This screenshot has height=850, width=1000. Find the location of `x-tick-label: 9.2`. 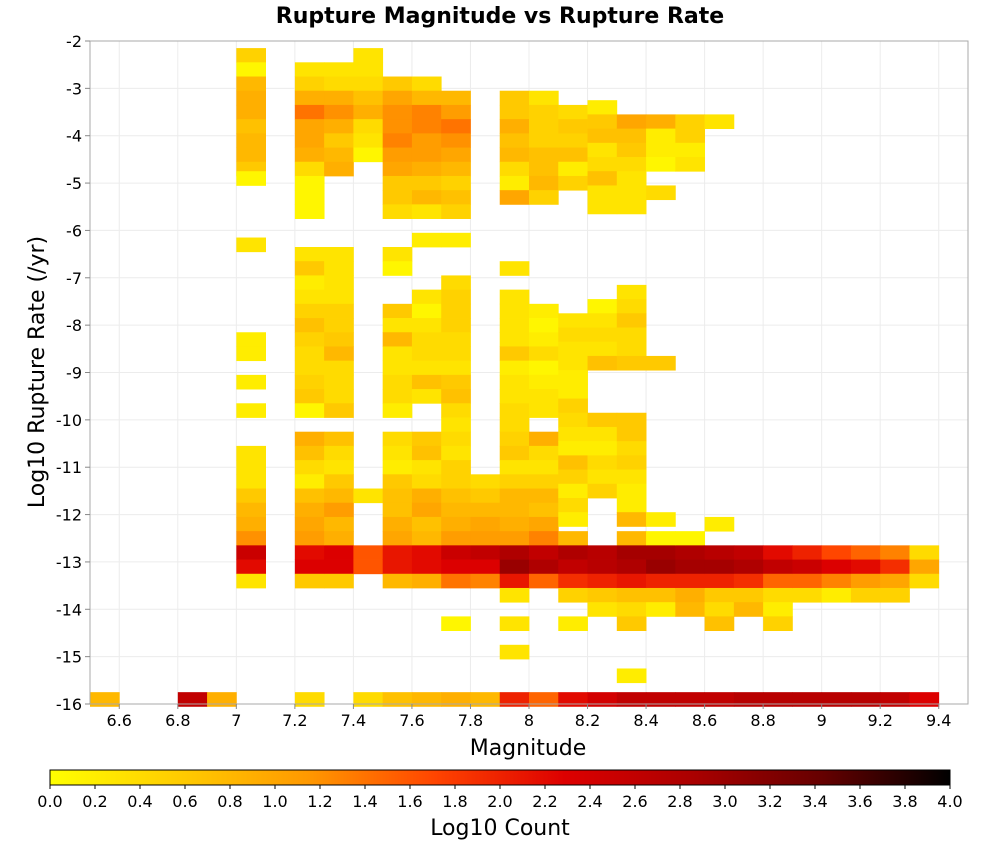

x-tick-label: 9.2 is located at coordinates (879, 720).